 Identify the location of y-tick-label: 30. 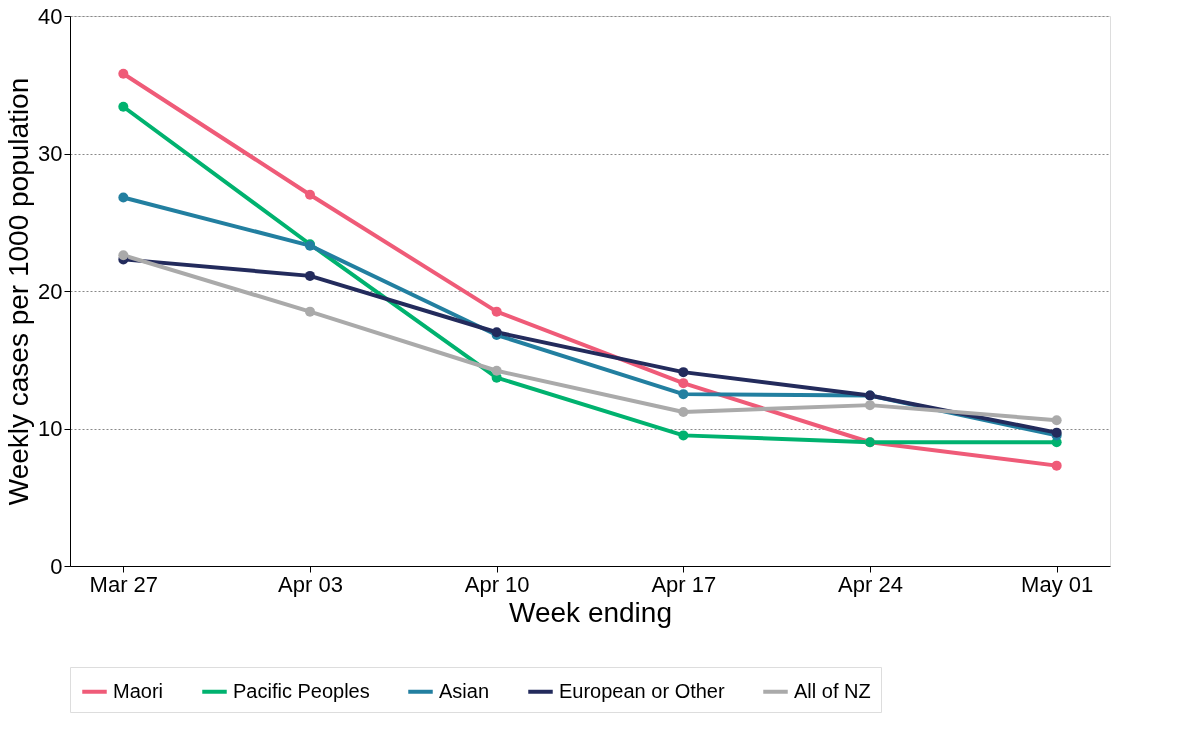
(50, 153).